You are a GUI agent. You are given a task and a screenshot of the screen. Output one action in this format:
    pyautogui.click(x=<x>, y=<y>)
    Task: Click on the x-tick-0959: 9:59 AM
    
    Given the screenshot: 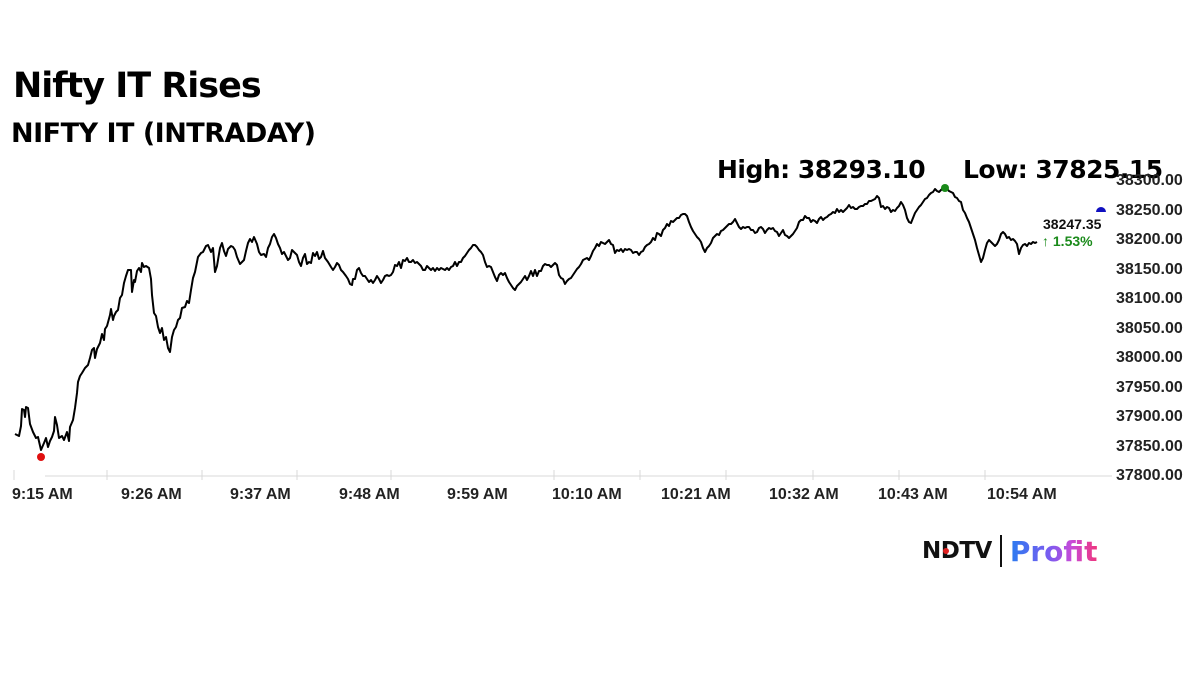 What is the action you would take?
    pyautogui.click(x=477, y=494)
    